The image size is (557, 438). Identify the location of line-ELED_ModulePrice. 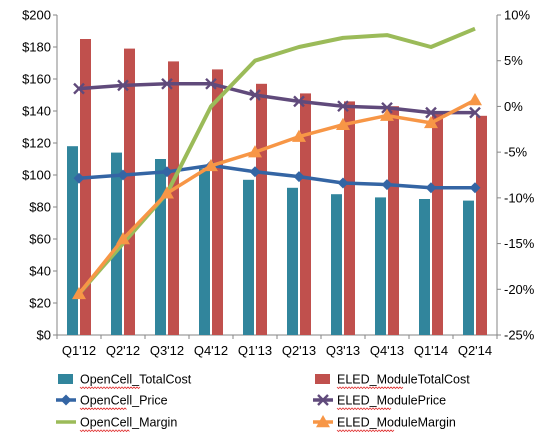
(276, 98).